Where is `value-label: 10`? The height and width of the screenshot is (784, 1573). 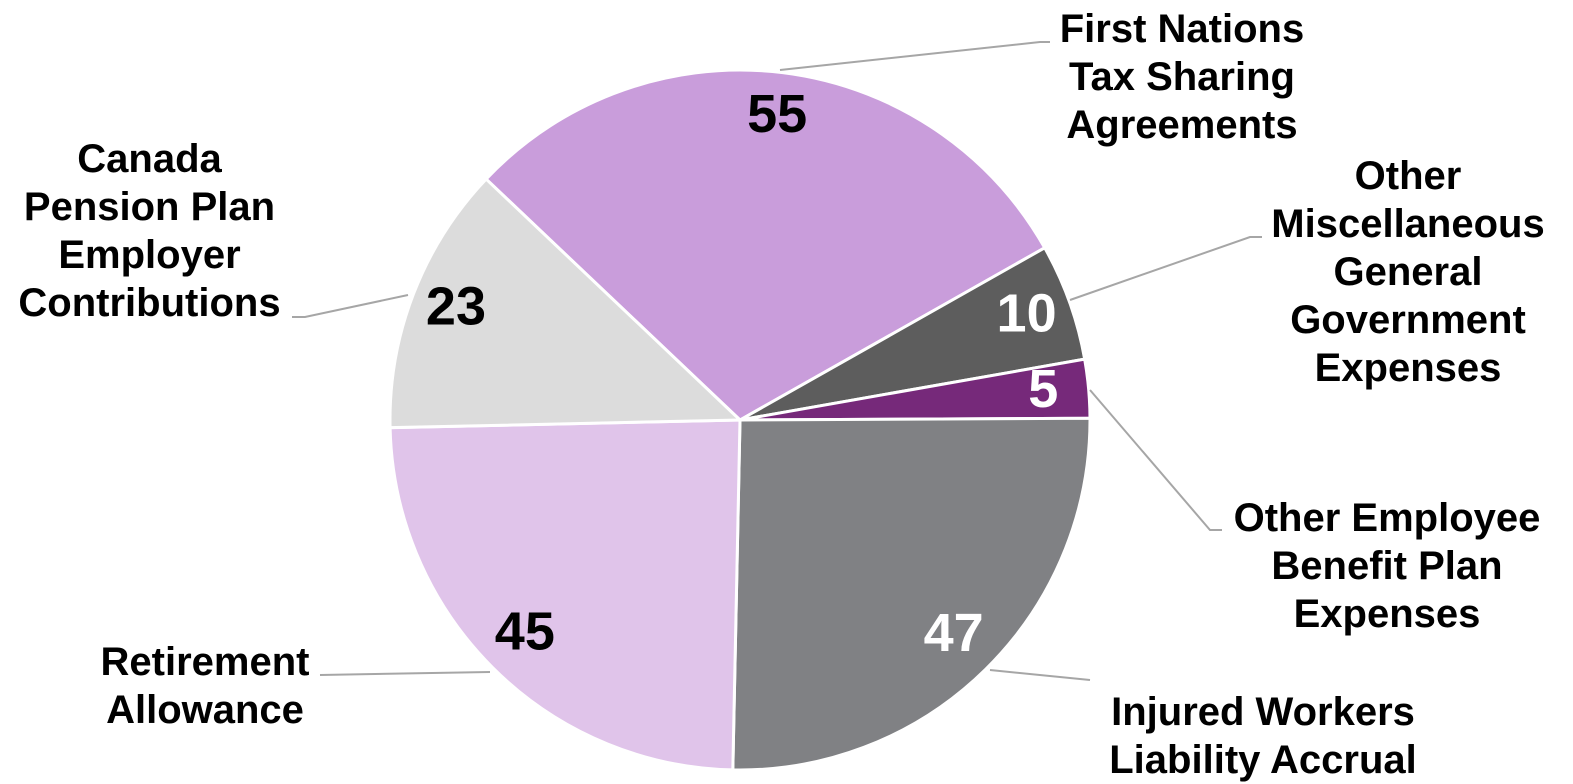 value-label: 10 is located at coordinates (1027, 313).